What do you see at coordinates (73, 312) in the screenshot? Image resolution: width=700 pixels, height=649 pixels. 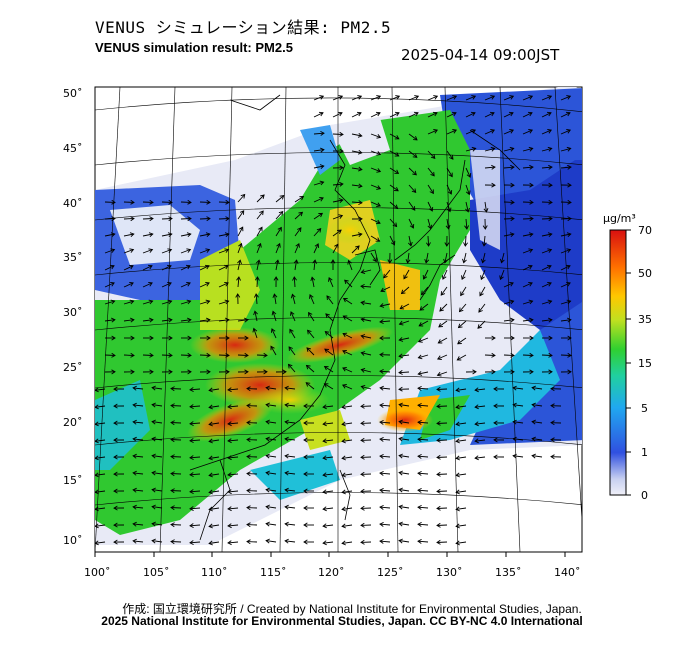 I see `lat-label-30: 30˚` at bounding box center [73, 312].